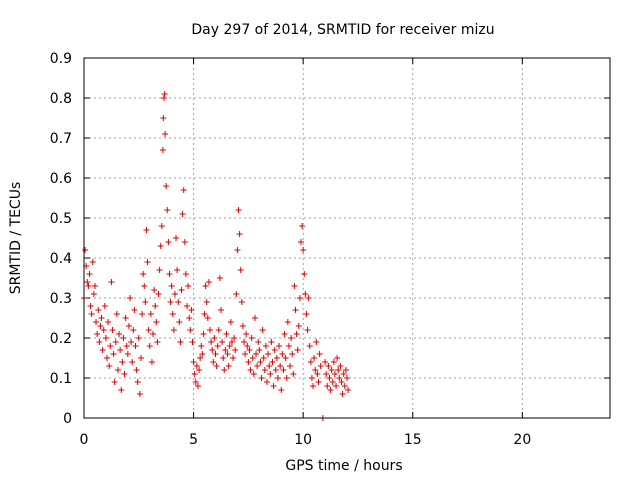 The height and width of the screenshot is (480, 640). What do you see at coordinates (303, 440) in the screenshot?
I see `x-tick-label: 10` at bounding box center [303, 440].